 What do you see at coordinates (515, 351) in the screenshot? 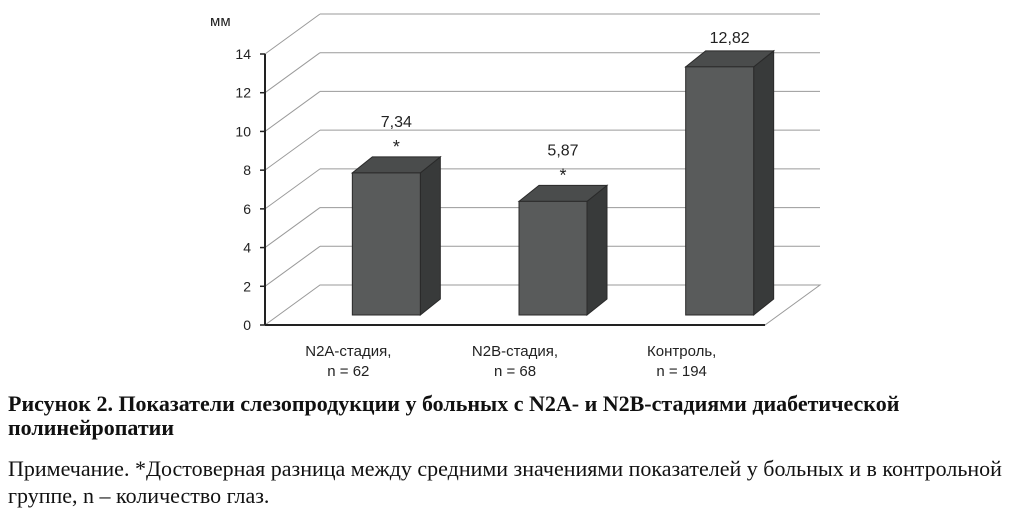
I see `x-tick-label: N2B-стадия,` at bounding box center [515, 351].